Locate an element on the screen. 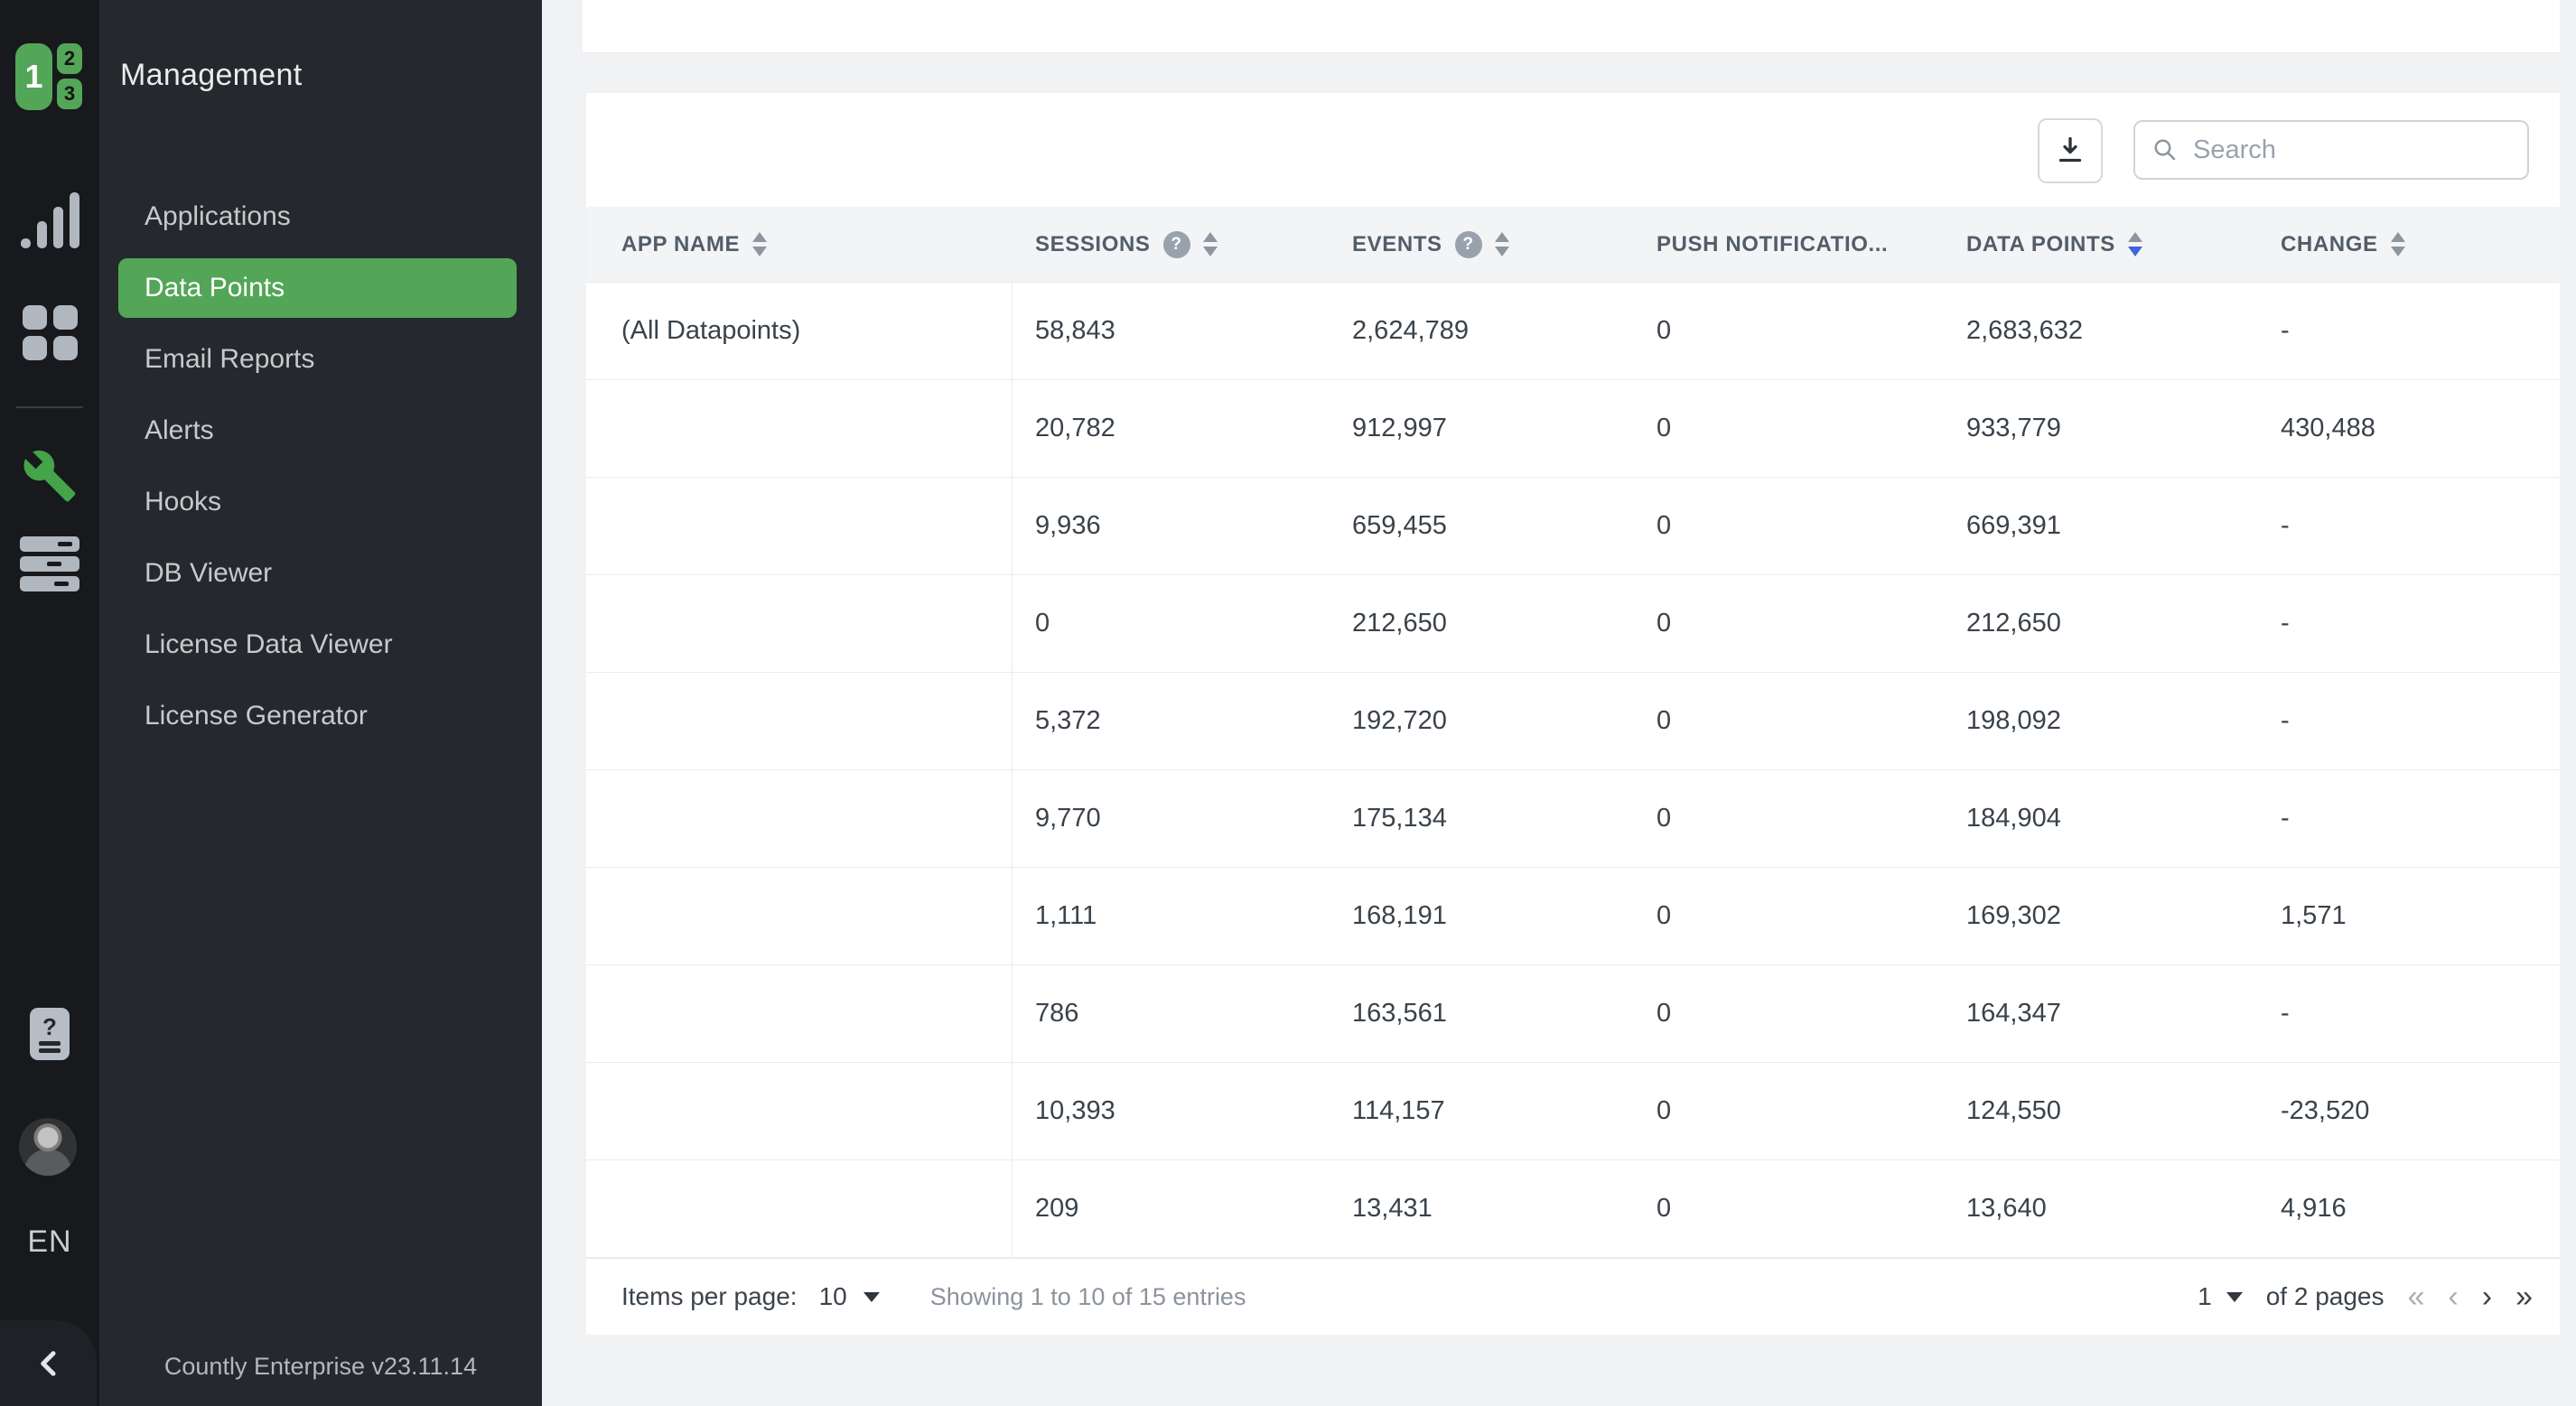 The width and height of the screenshot is (2576, 1406). table-row: 786 163,561 0 164,347 - is located at coordinates (1573, 1014).